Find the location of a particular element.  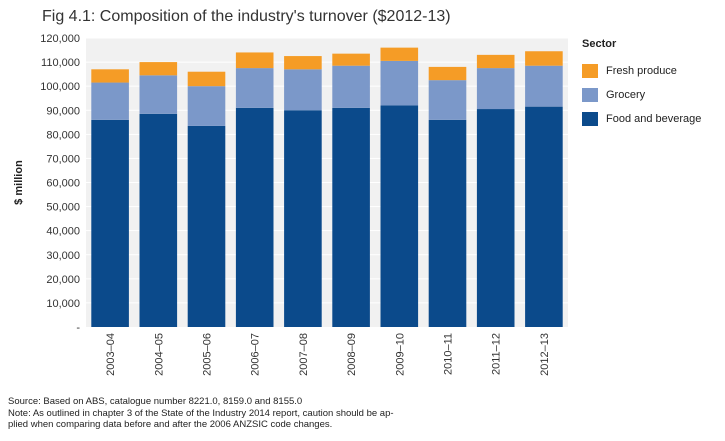

y-tick-label: 90,000 is located at coordinates (63, 111).